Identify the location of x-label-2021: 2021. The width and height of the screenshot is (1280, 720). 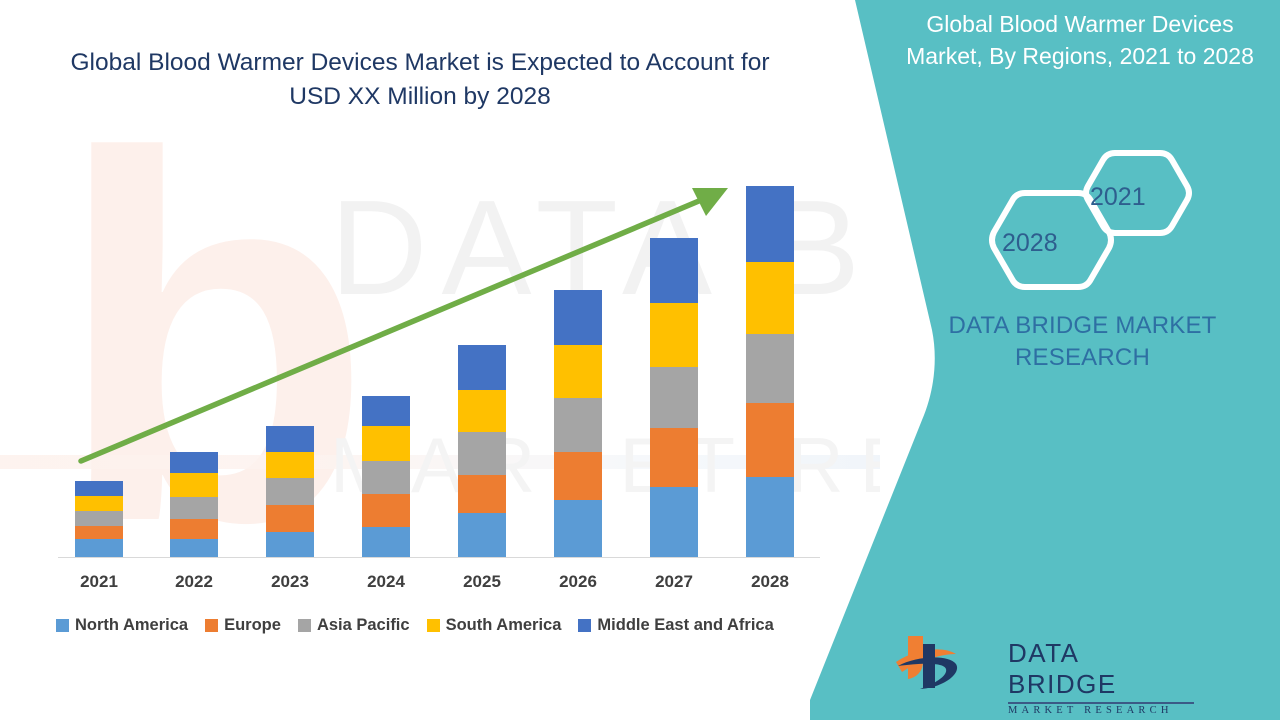
(99, 581).